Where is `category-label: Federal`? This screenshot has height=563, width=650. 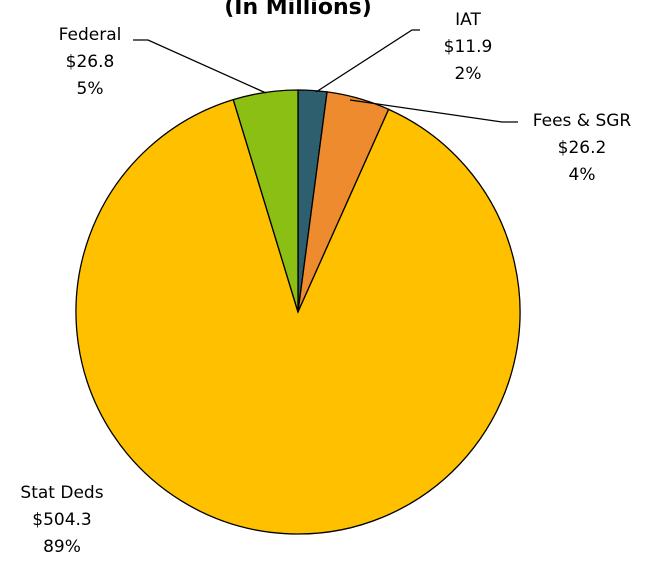 category-label: Federal is located at coordinates (90, 35).